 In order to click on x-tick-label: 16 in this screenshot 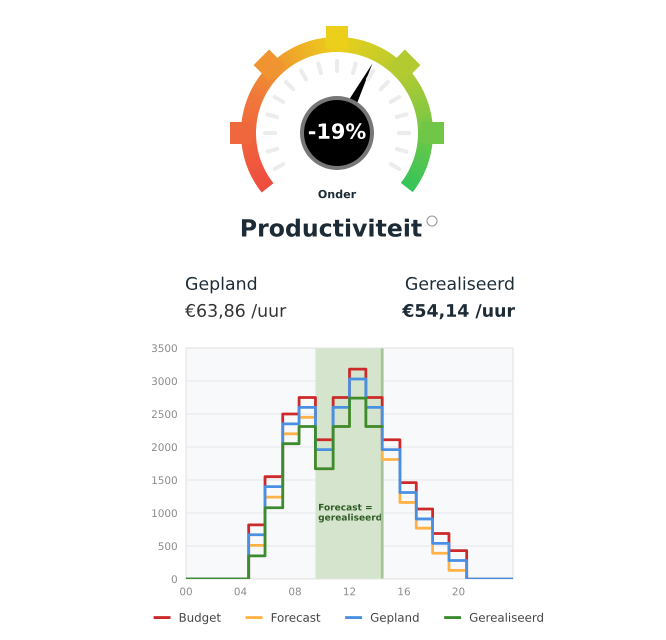, I will do `click(404, 592)`.